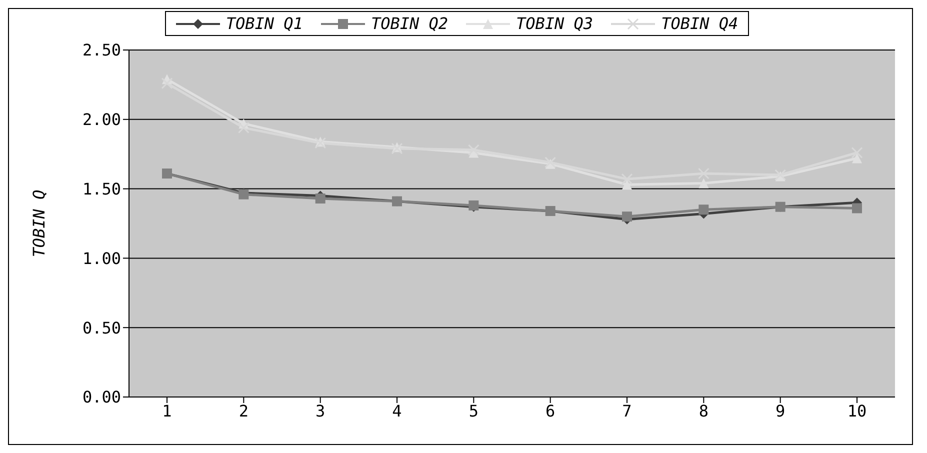  Describe the element at coordinates (101, 328) in the screenshot. I see `y-tick-label: 0.50` at that location.